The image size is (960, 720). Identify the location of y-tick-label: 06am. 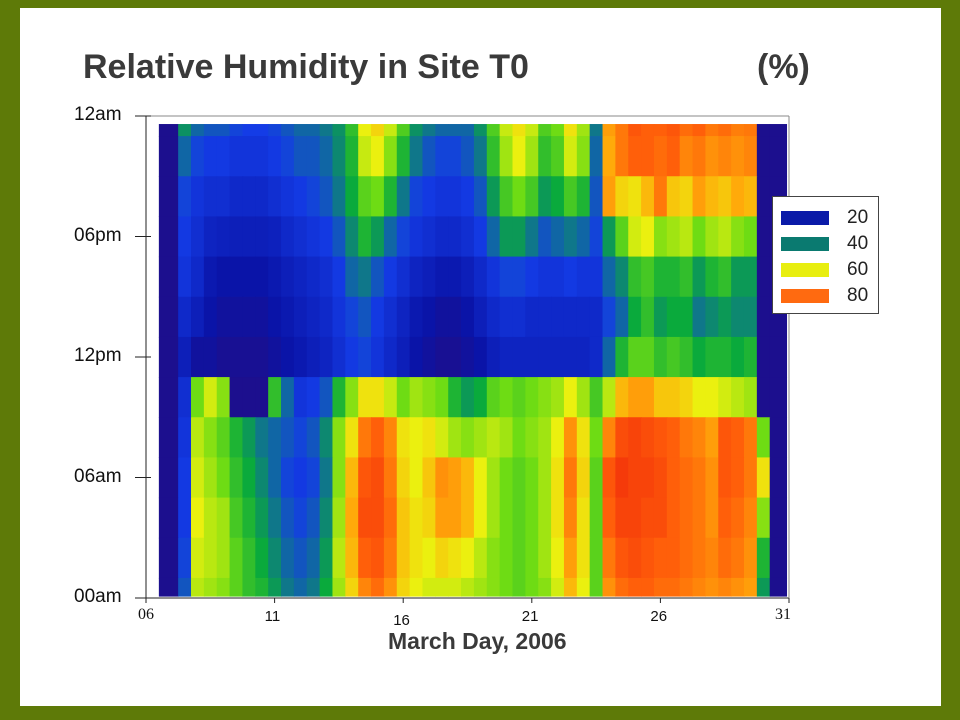
(98, 476).